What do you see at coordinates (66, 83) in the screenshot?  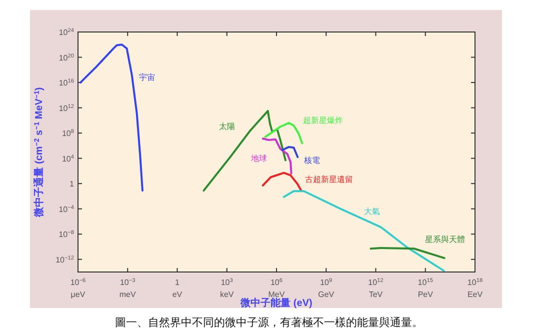 I see `y-tick-label: 10$^{16}$` at bounding box center [66, 83].